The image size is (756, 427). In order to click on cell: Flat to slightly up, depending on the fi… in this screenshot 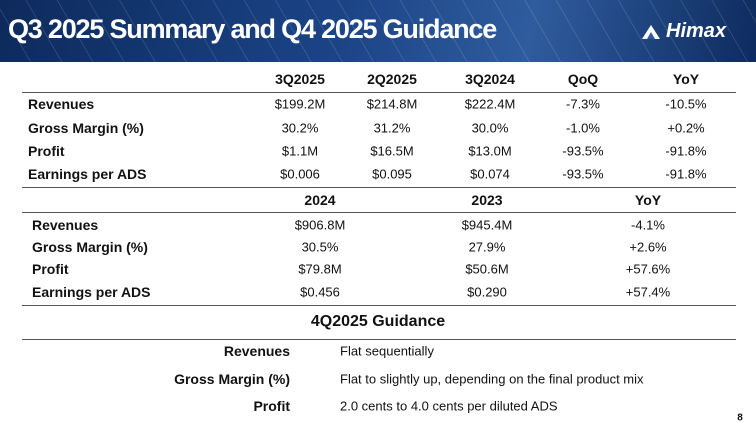, I will do `click(492, 379)`.